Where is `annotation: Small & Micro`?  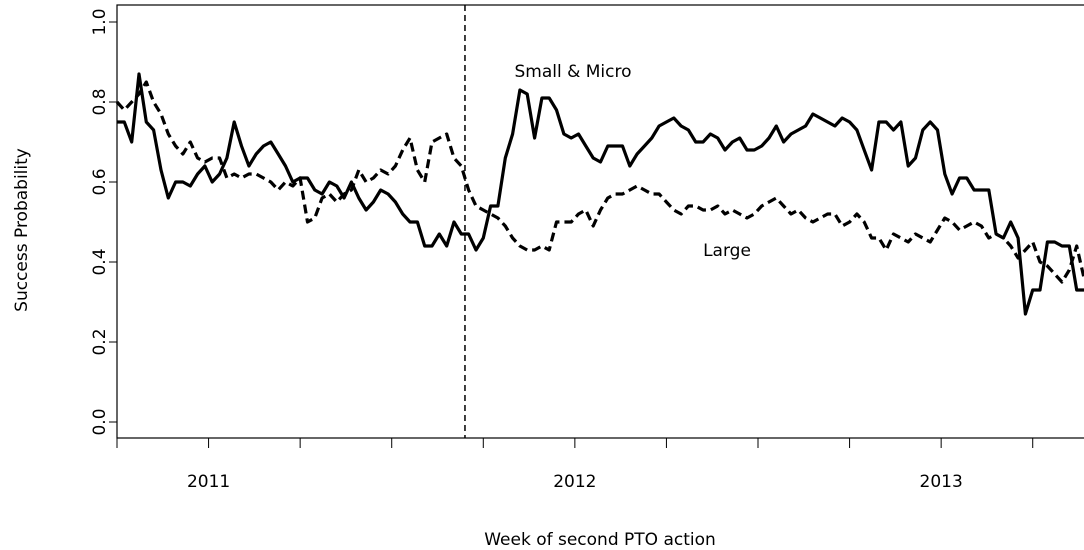 annotation: Small & Micro is located at coordinates (572, 72).